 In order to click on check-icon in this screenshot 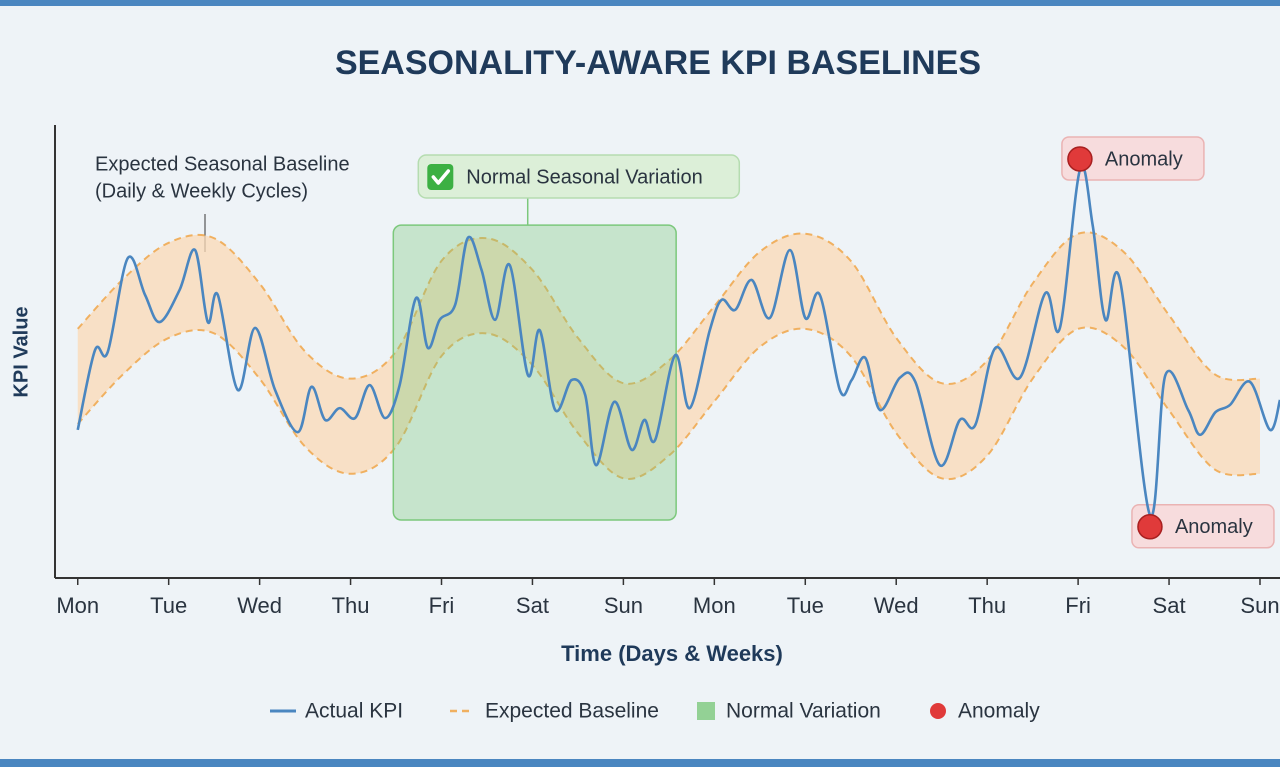, I will do `click(440, 177)`.